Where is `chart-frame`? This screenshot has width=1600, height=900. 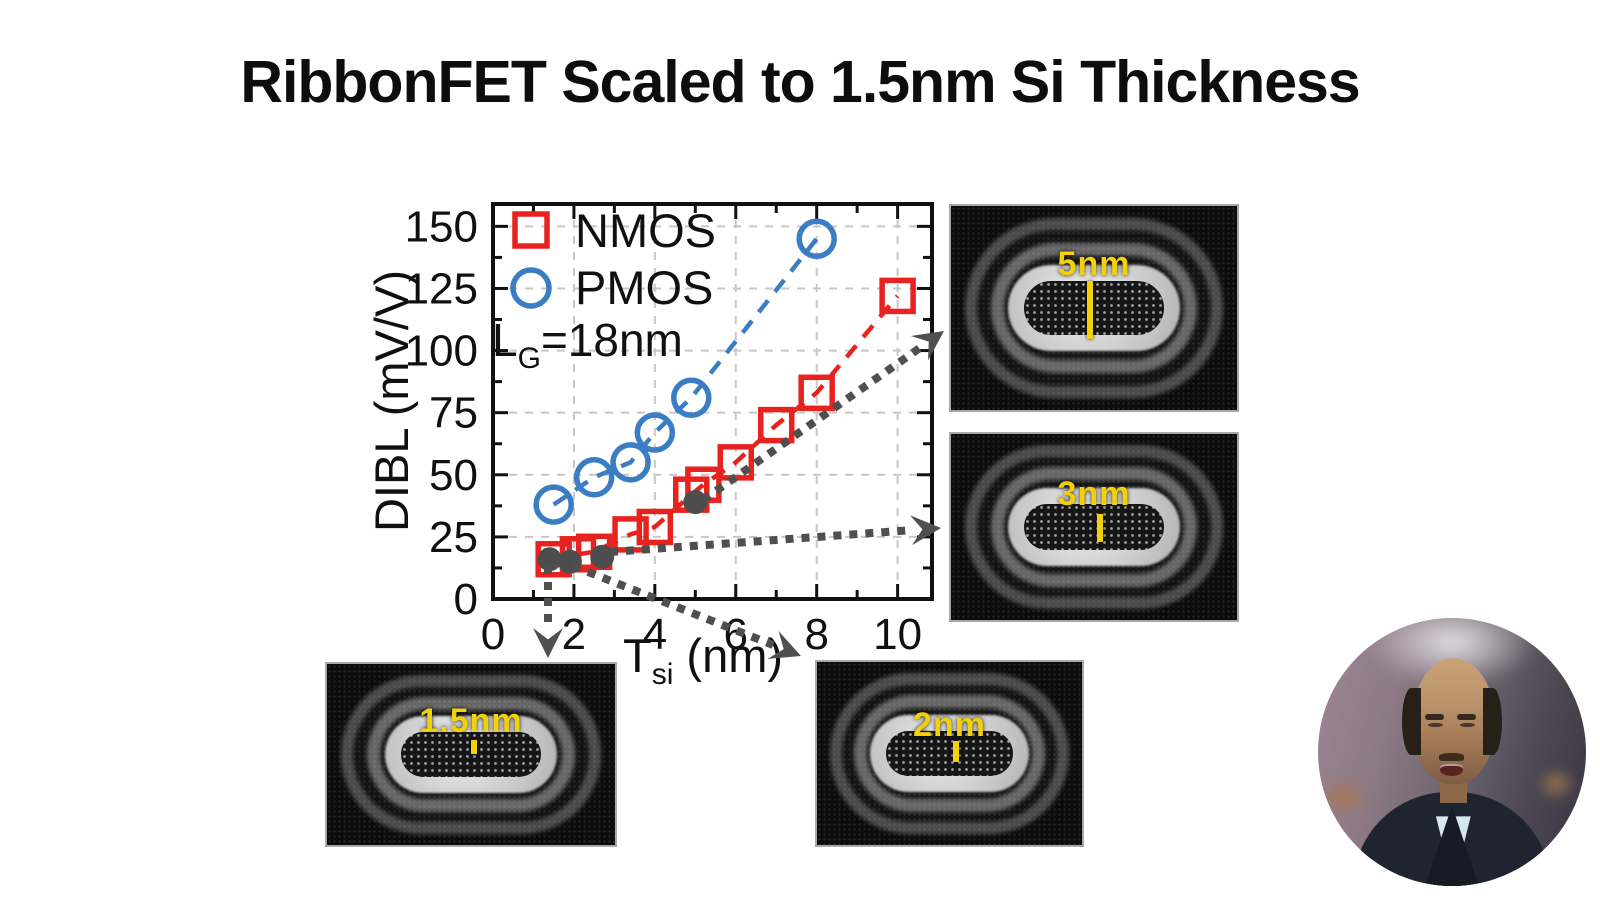 chart-frame is located at coordinates (712, 401).